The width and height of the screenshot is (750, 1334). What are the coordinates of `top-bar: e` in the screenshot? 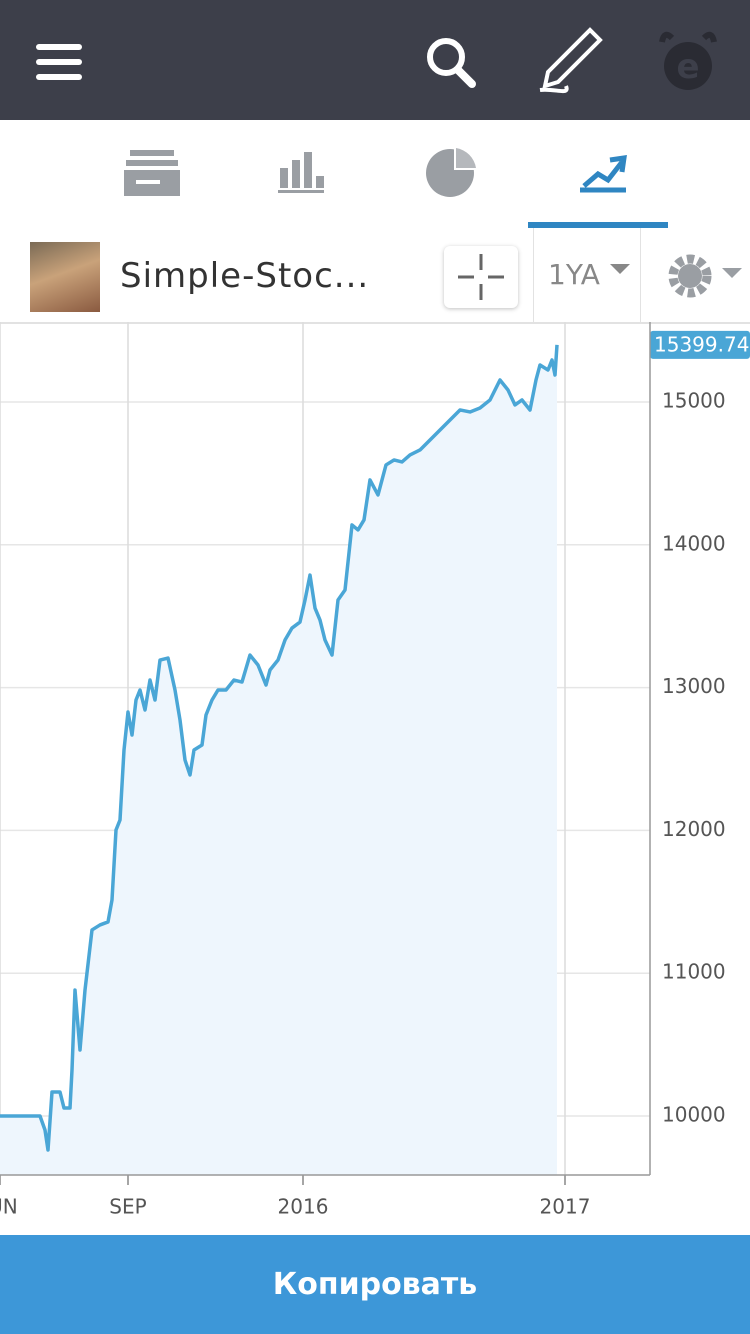 It's located at (375, 60).